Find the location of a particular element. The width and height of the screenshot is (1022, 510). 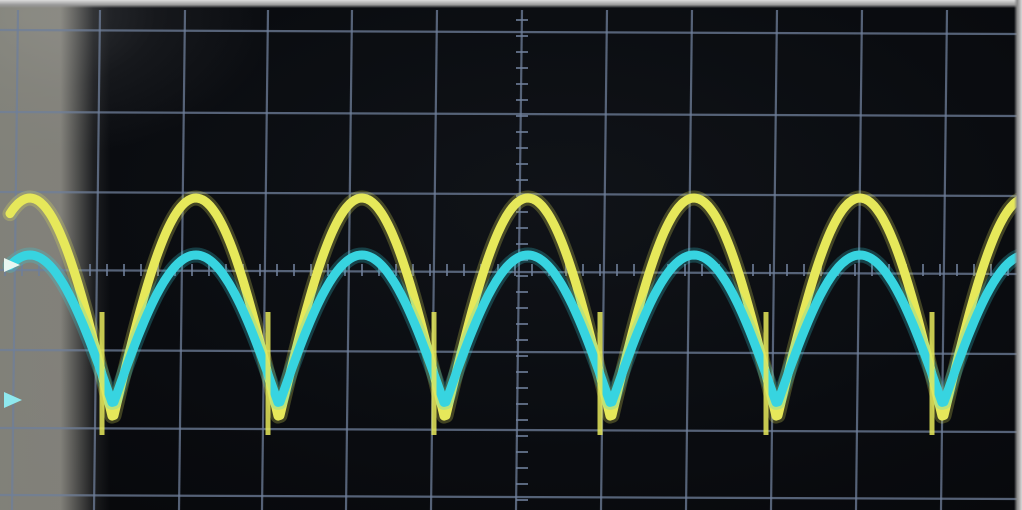

bezel-top is located at coordinates (511, 4).